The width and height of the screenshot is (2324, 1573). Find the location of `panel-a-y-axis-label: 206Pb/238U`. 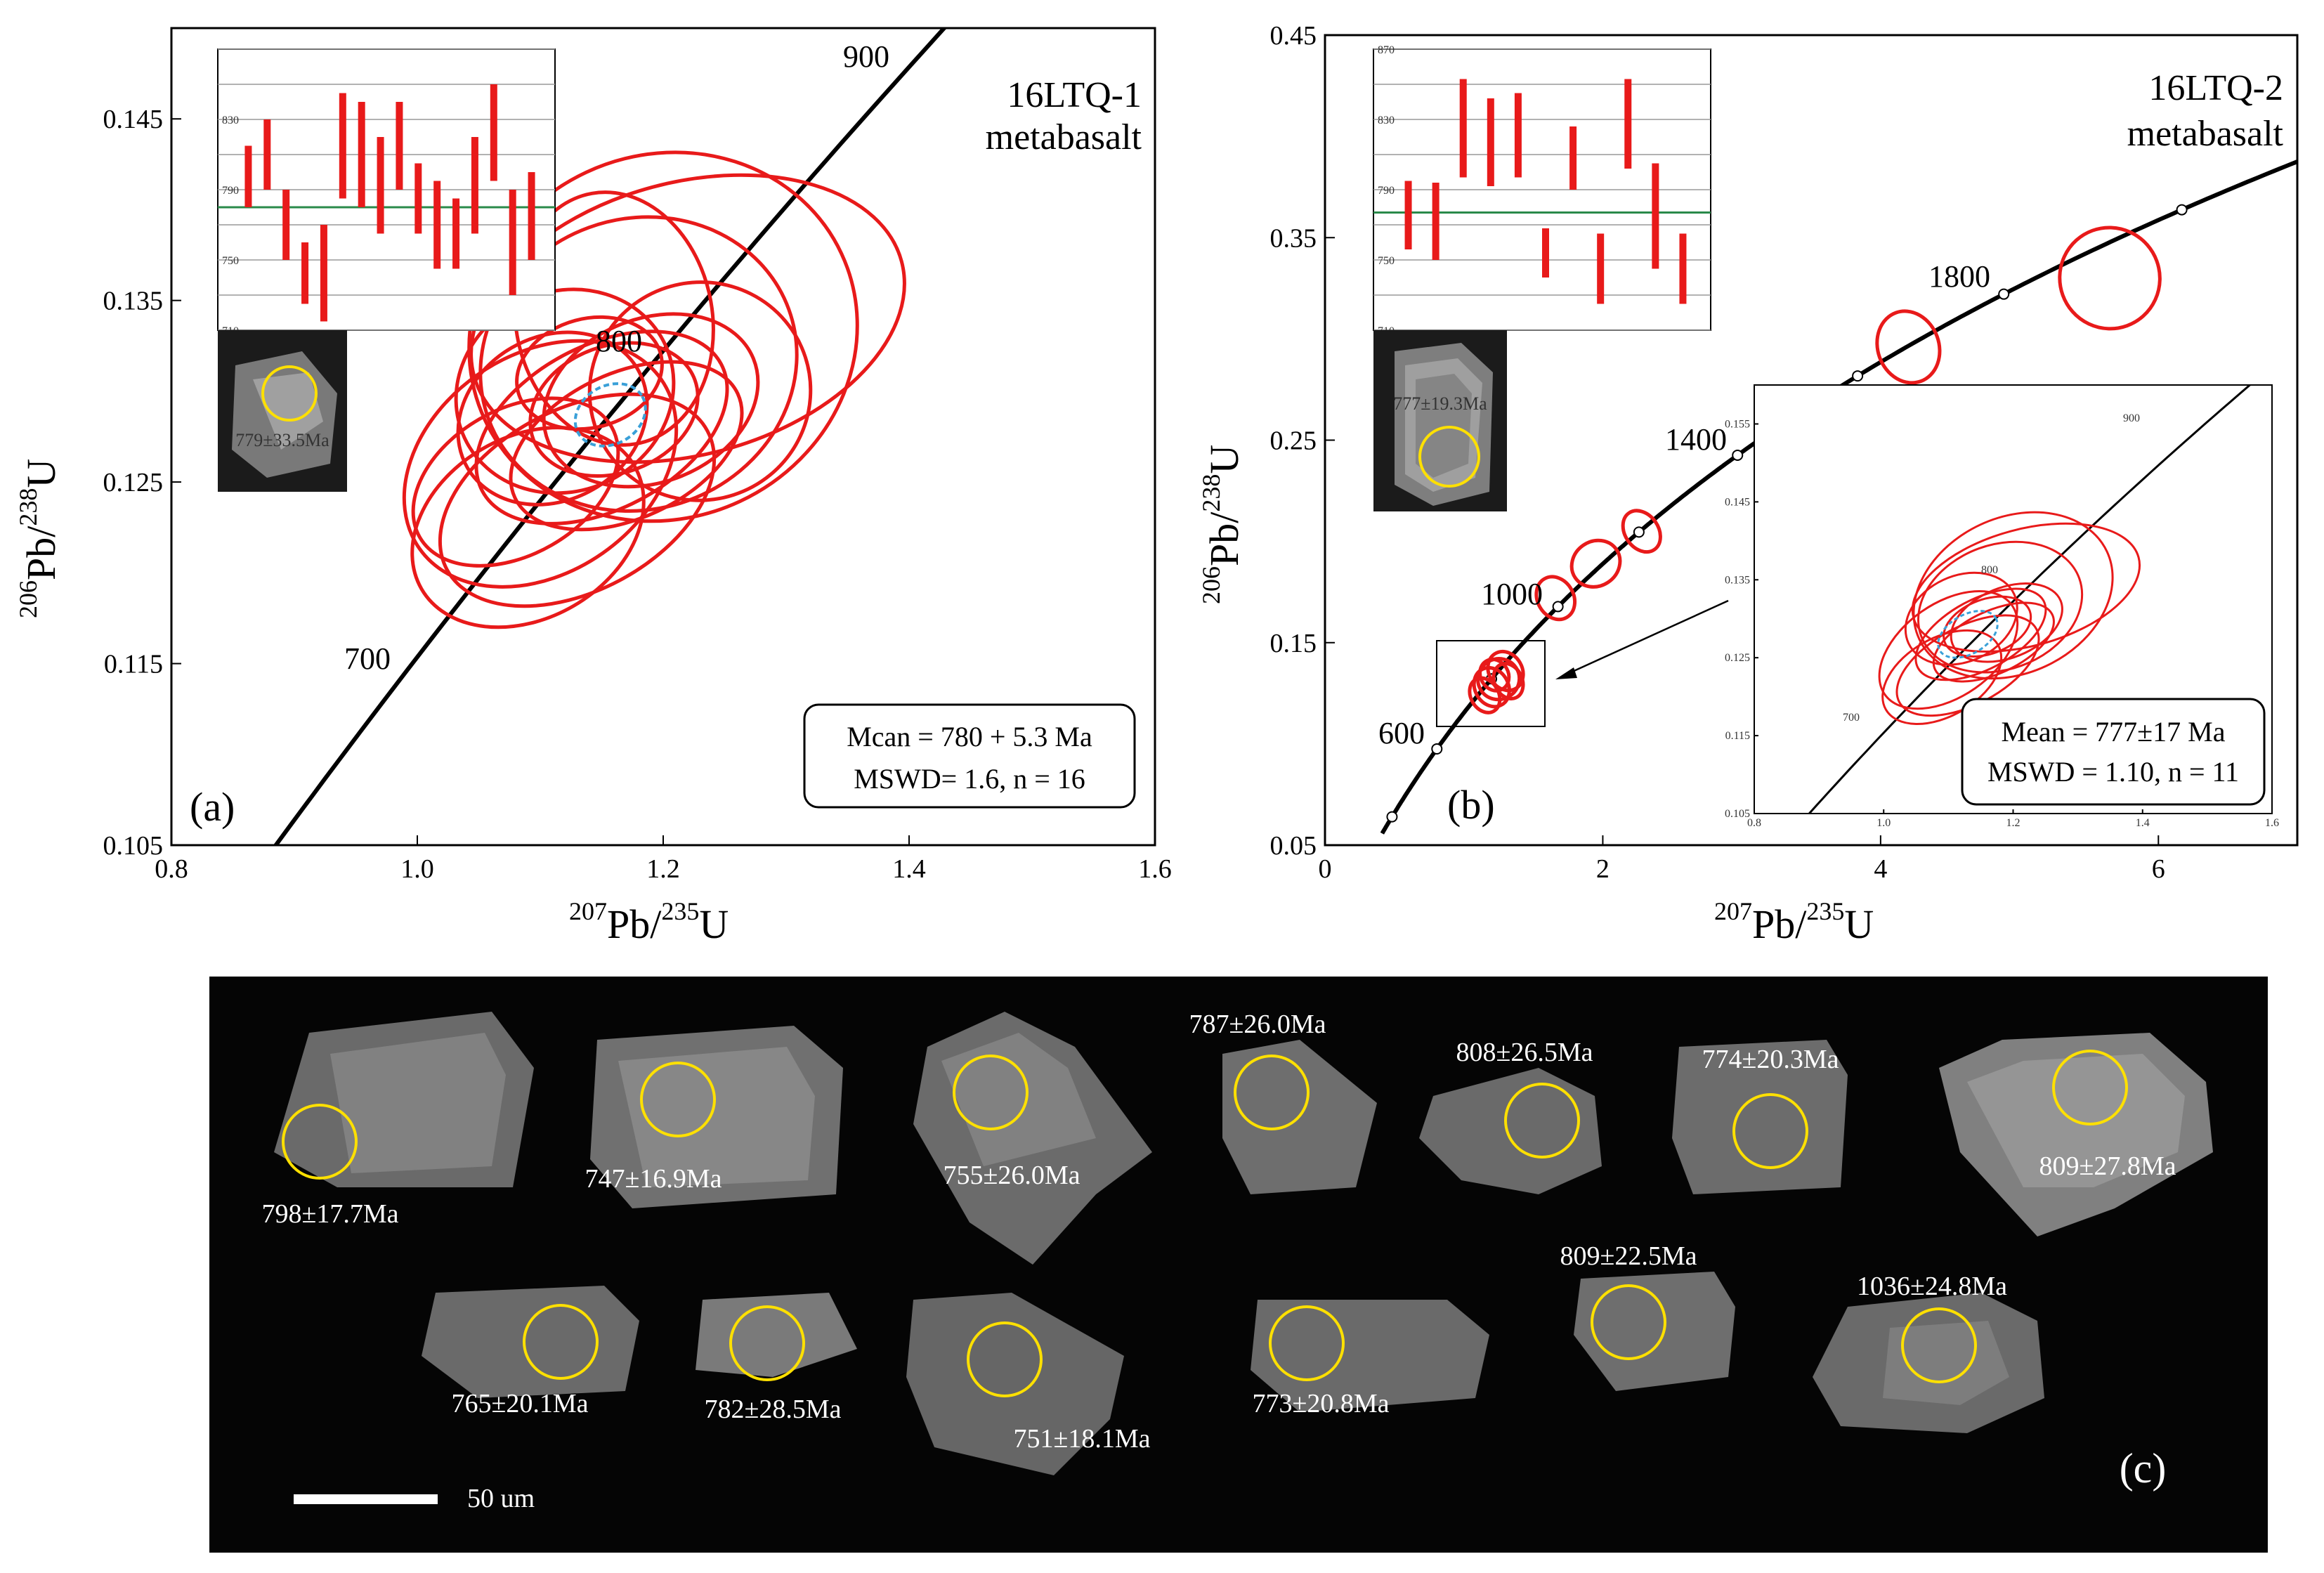

panel-a-y-axis-label: 206Pb/238U is located at coordinates (39, 539).